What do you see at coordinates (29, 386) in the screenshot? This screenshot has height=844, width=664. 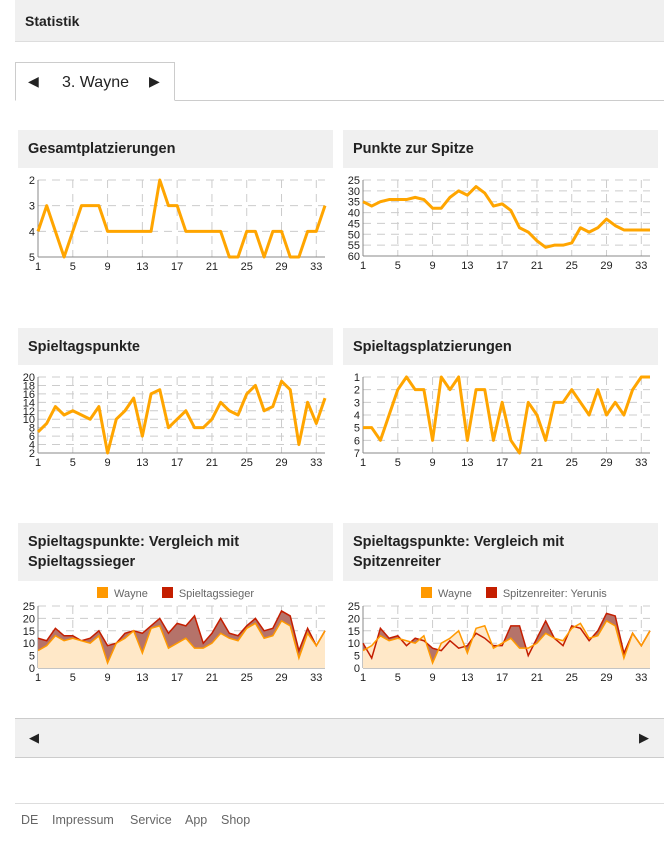 I see `y-tick-label: 18` at bounding box center [29, 386].